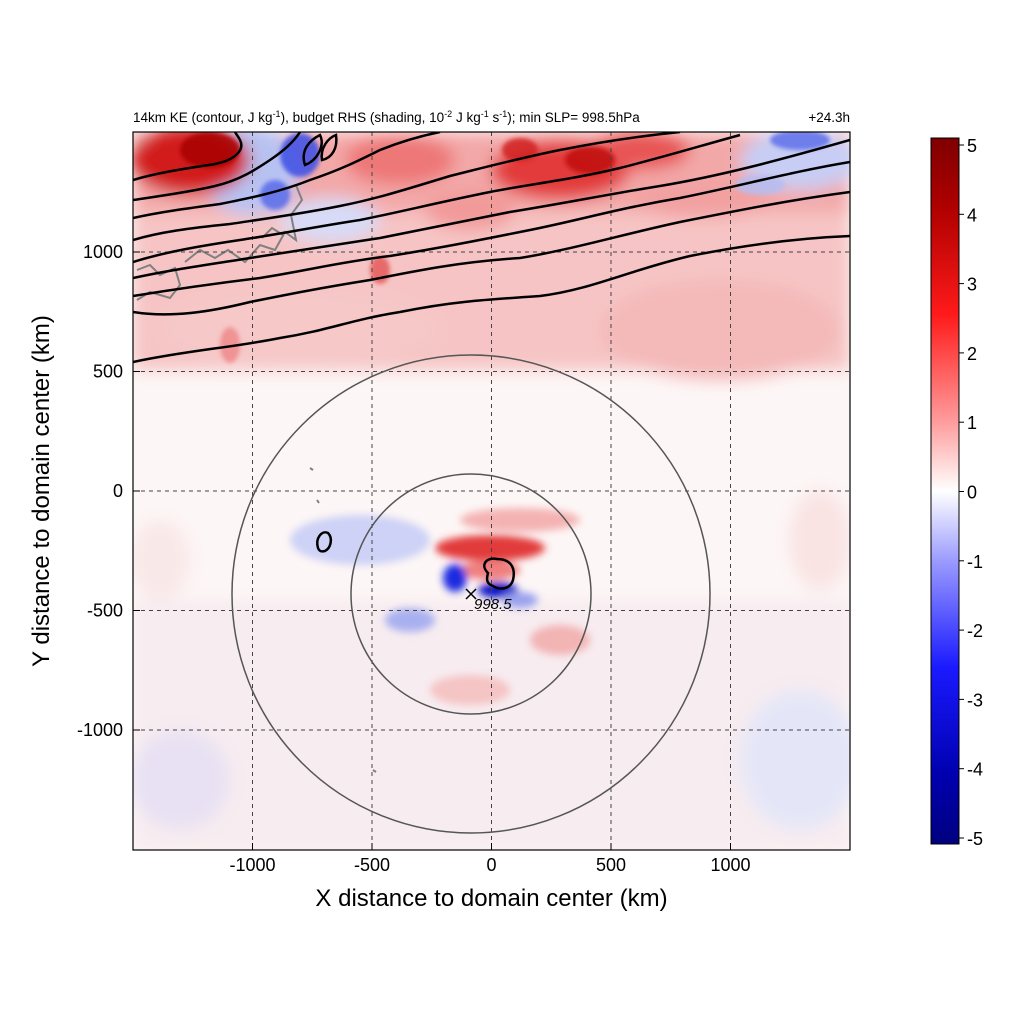  Describe the element at coordinates (491, 898) in the screenshot. I see `x-axis-title: X distance to domain center (km)` at that location.